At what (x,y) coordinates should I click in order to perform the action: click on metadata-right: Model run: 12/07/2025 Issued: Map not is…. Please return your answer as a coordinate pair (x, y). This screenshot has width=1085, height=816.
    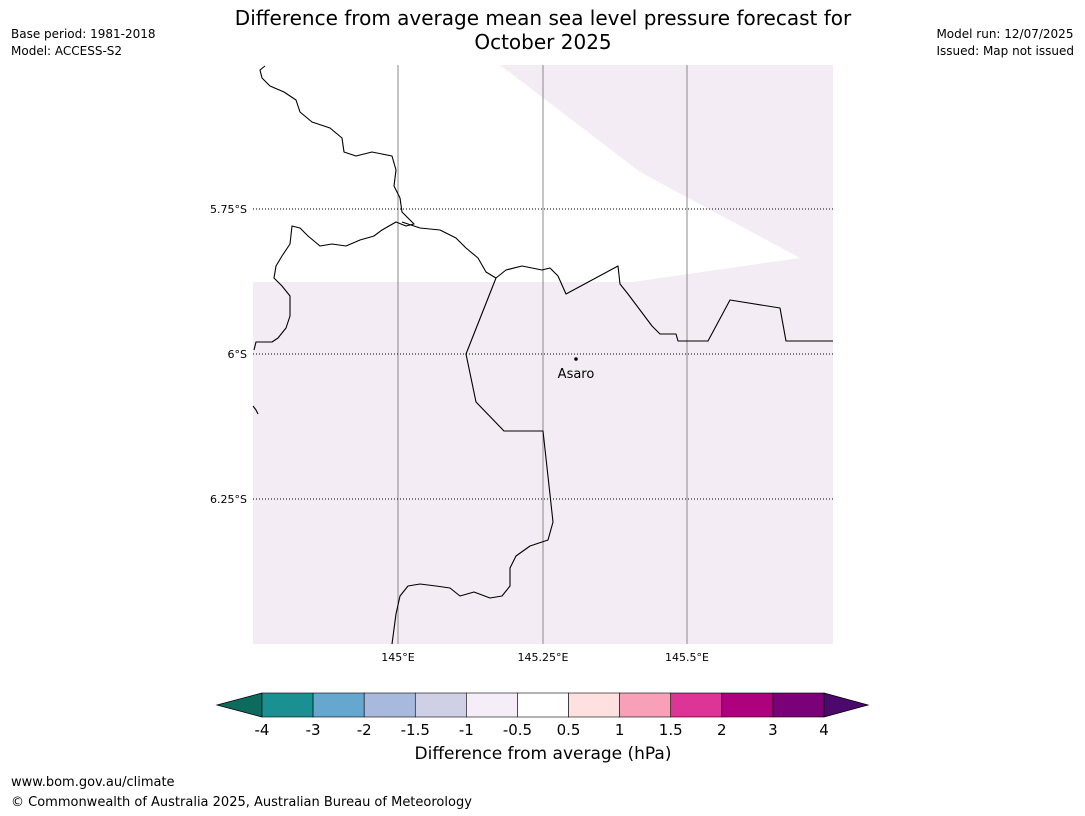
    Looking at the image, I should click on (1005, 43).